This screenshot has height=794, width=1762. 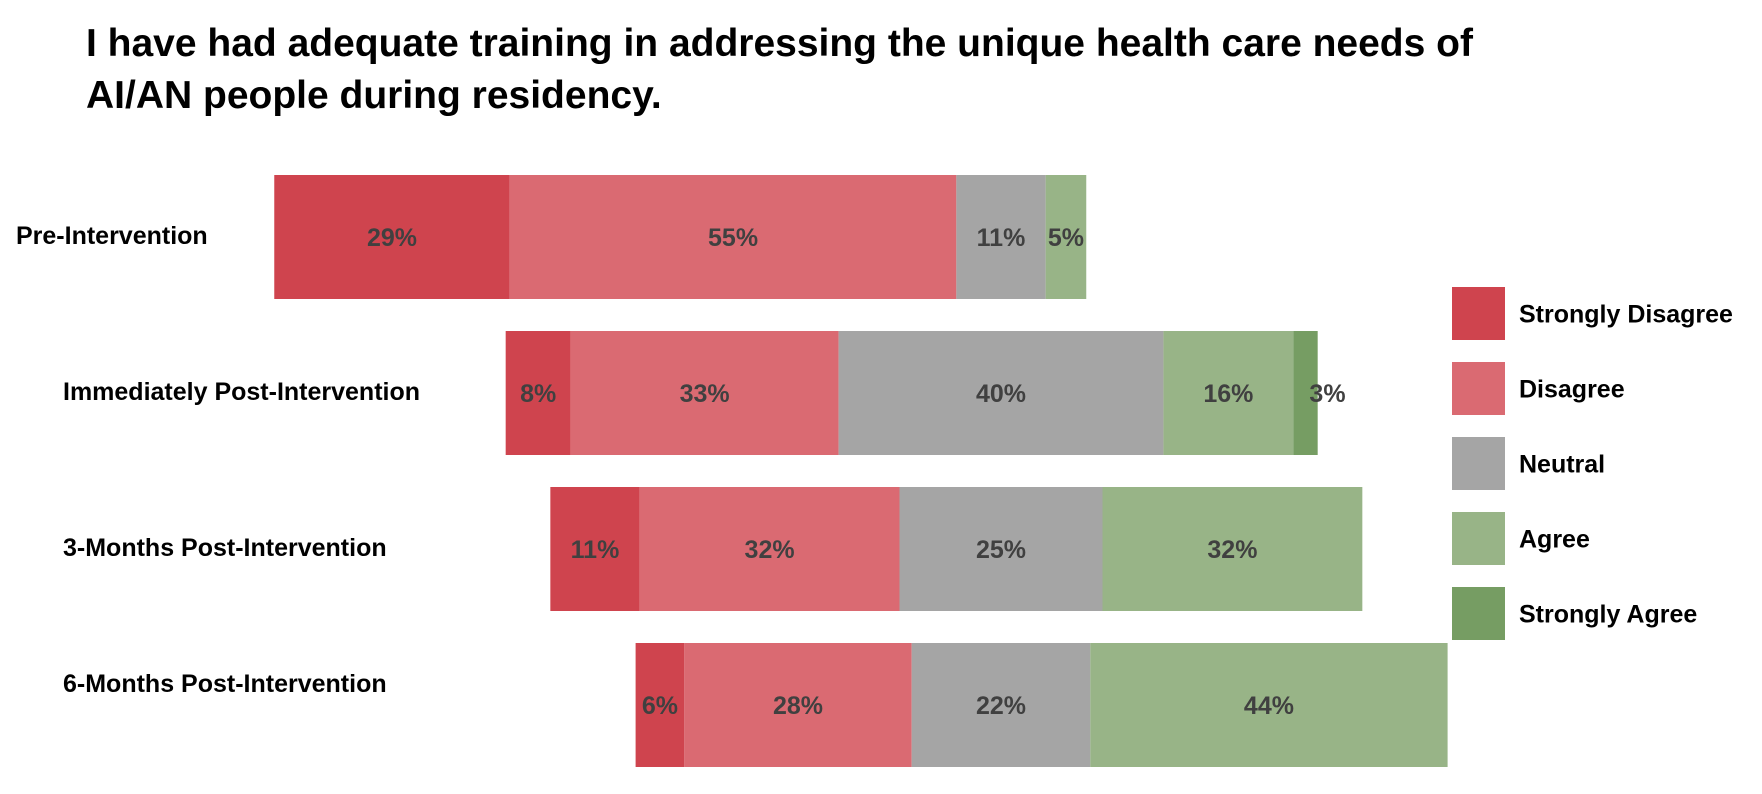 I want to click on data-label: 3%, so click(x=1327, y=394).